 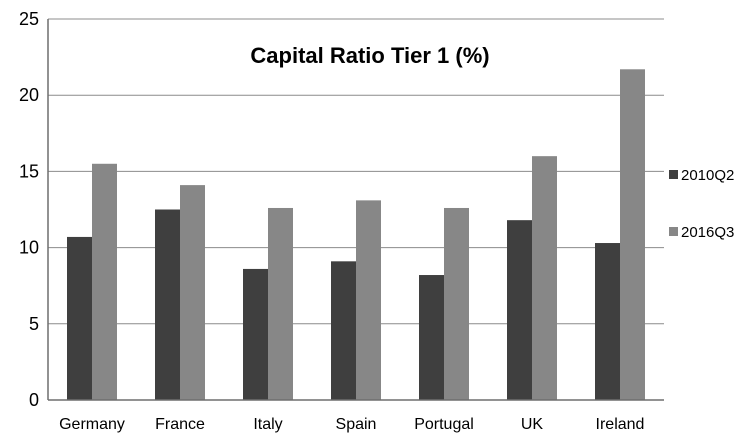 I want to click on x-tick-label: France, so click(x=180, y=424).